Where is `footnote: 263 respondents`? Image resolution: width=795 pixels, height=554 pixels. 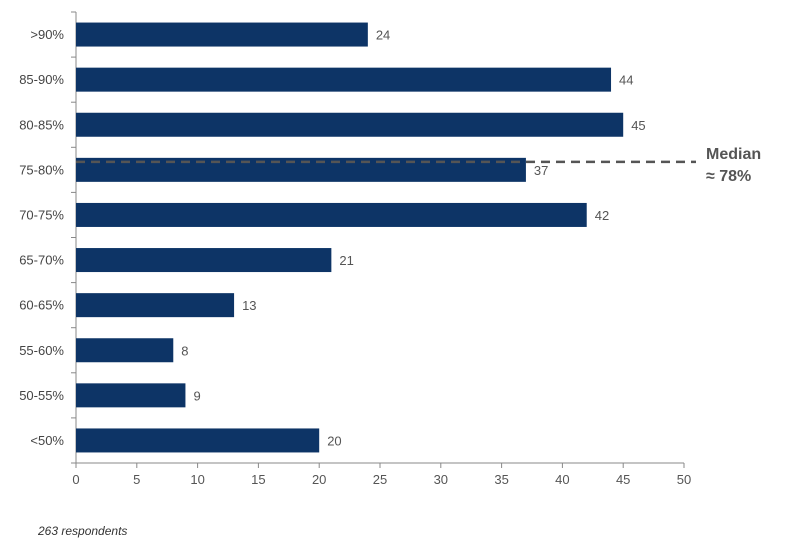
footnote: 263 respondents is located at coordinates (83, 531).